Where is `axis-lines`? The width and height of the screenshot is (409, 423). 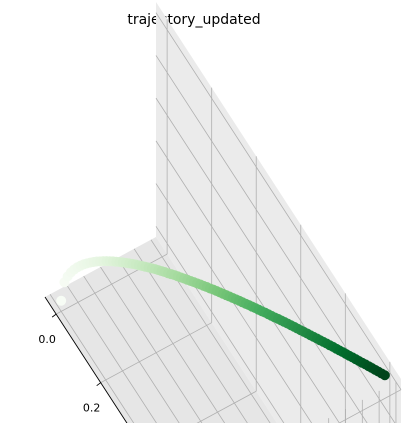
axis-lines is located at coordinates (86, 359).